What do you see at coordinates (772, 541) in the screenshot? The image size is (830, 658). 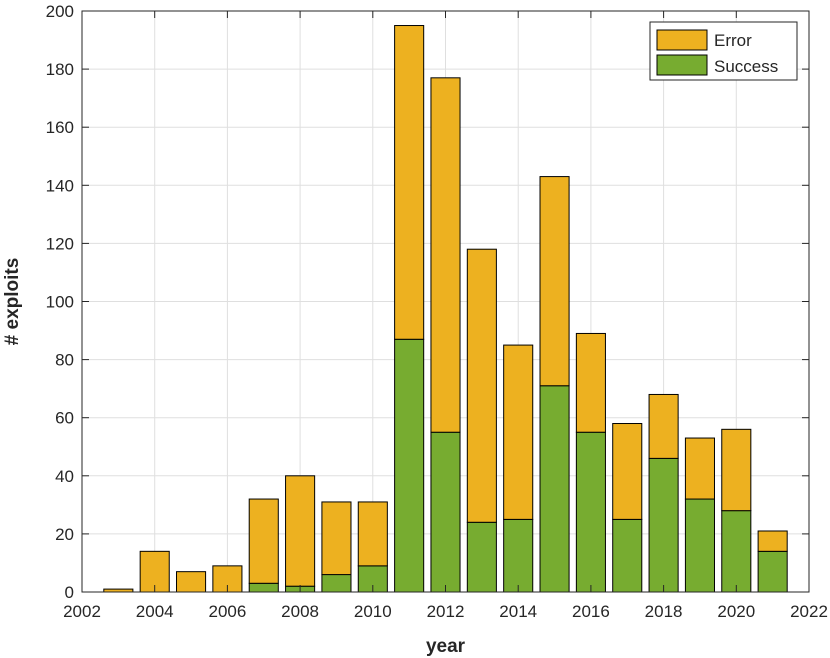 I see `bar-error-2021` at bounding box center [772, 541].